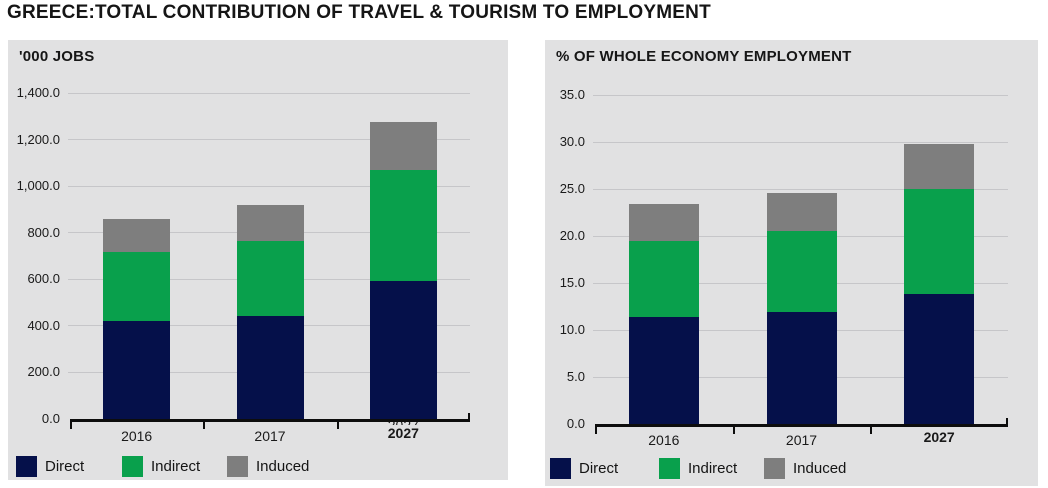 This screenshot has height=488, width=1048. What do you see at coordinates (572, 94) in the screenshot?
I see `y-axis-tick-label: 35.0` at bounding box center [572, 94].